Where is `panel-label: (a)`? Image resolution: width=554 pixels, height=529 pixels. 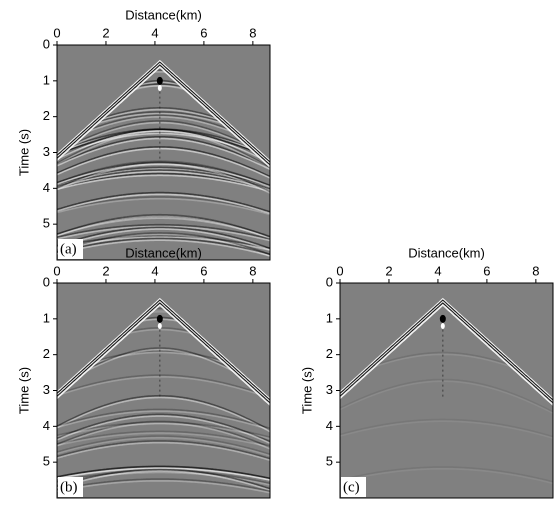 panel-label: (a) is located at coordinates (68, 249).